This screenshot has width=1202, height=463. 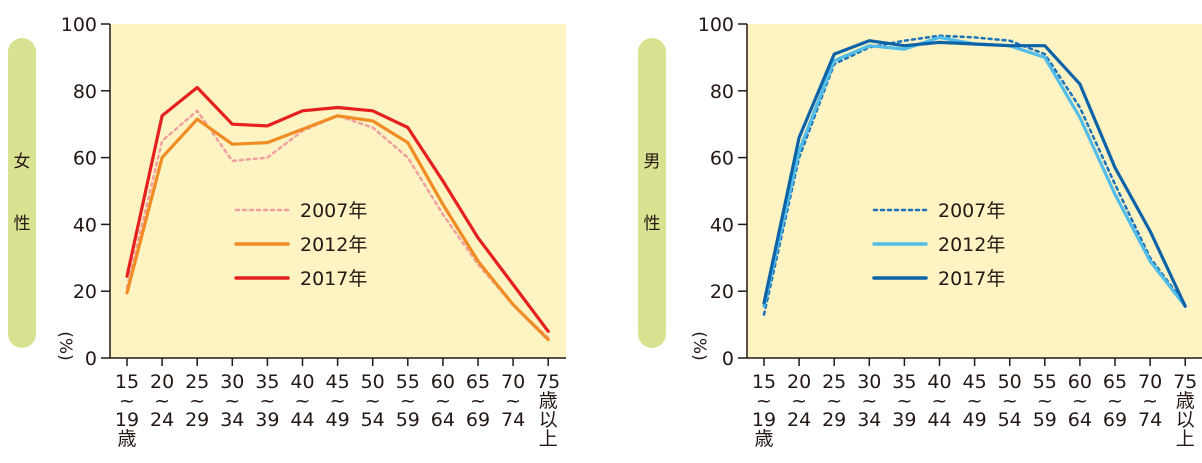 What do you see at coordinates (513, 382) in the screenshot?
I see `x-category-label: 70` at bounding box center [513, 382].